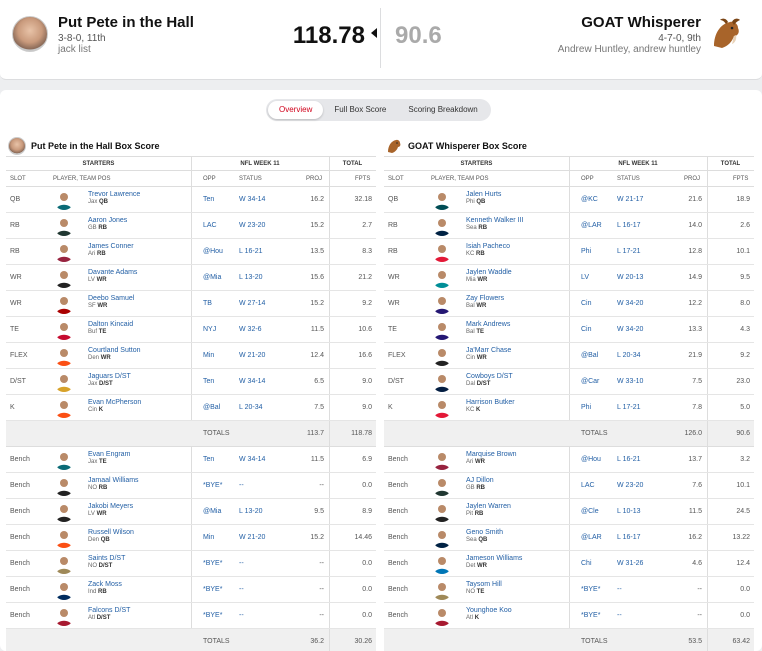  Describe the element at coordinates (113, 480) in the screenshot. I see `player-name-link: Jamaal Williams` at that location.